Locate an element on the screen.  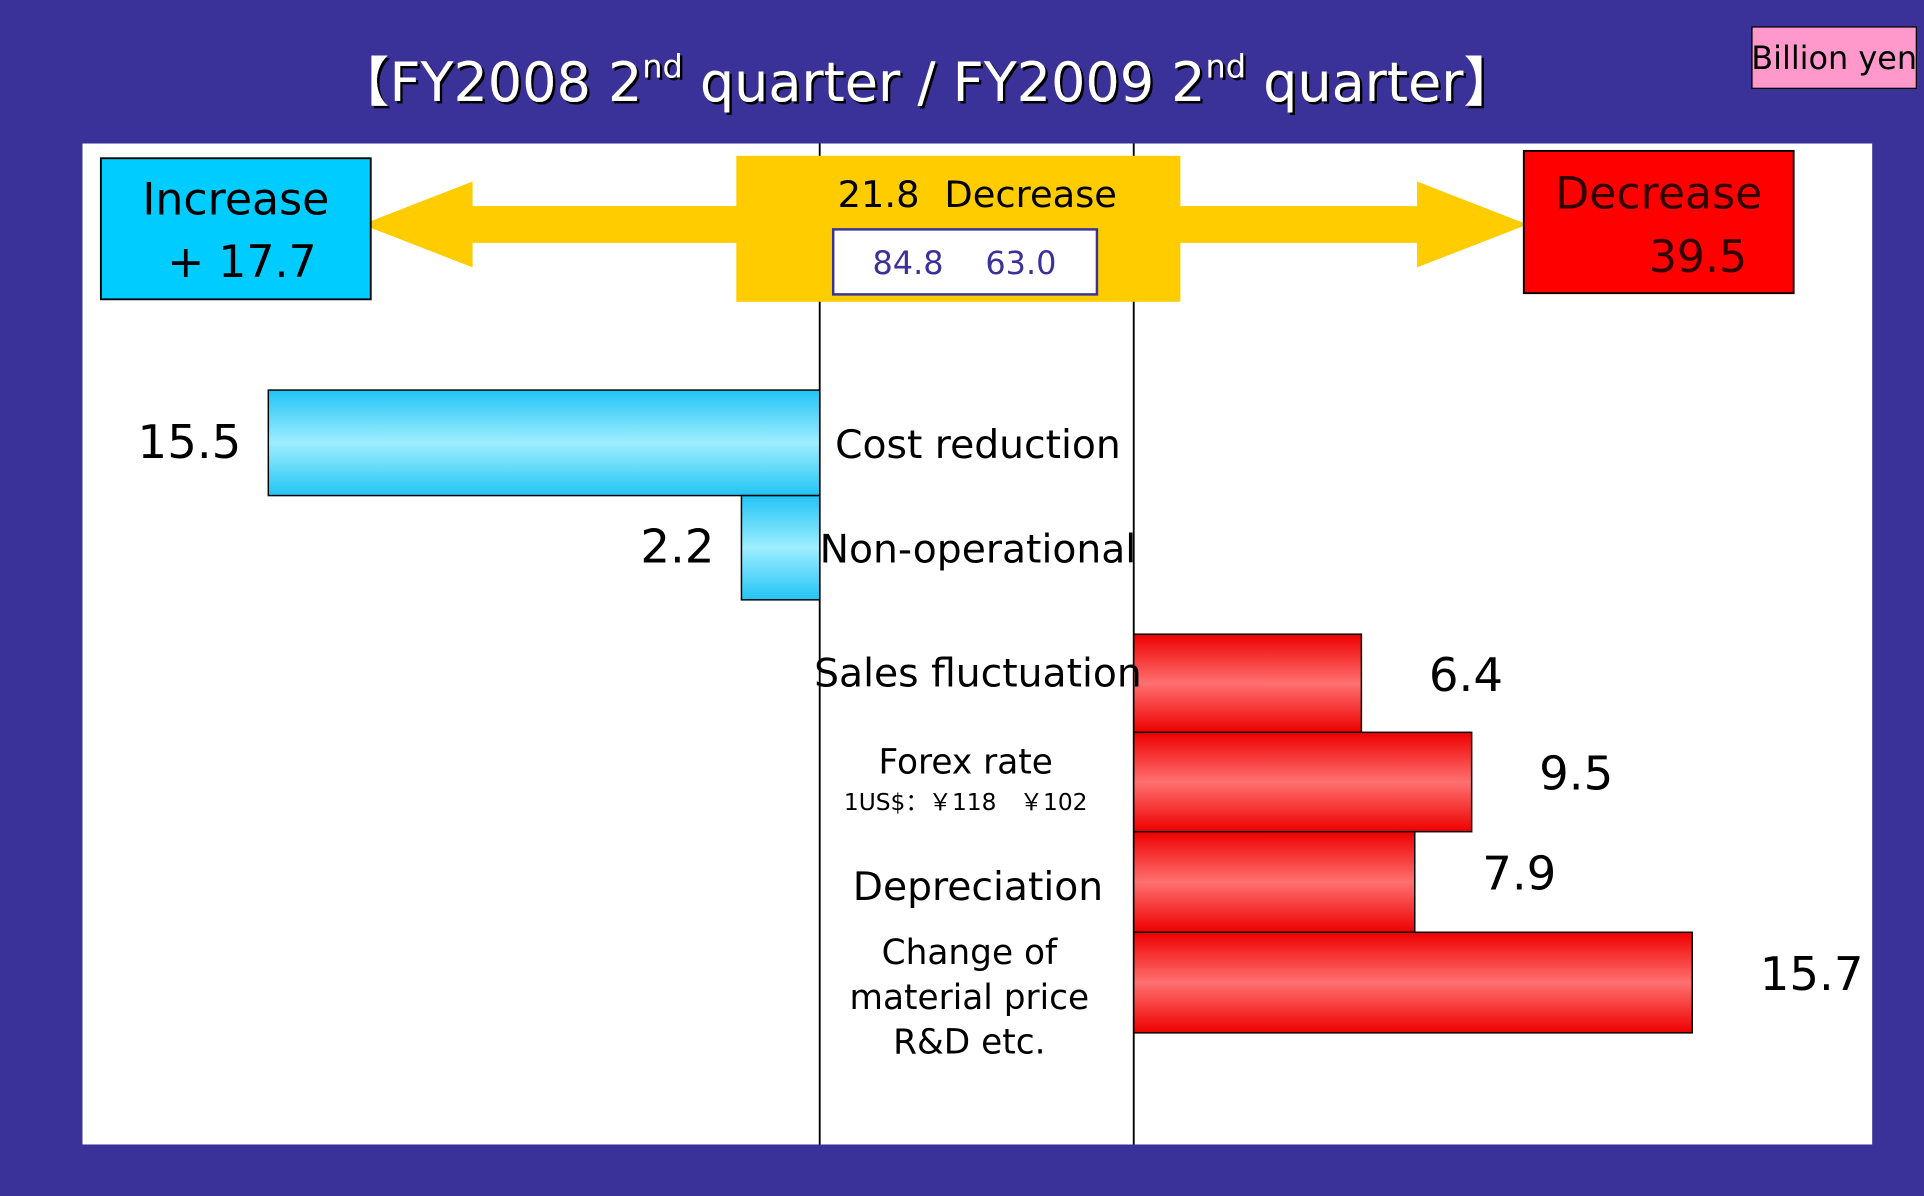
value-label: 15.7 is located at coordinates (1812, 974).